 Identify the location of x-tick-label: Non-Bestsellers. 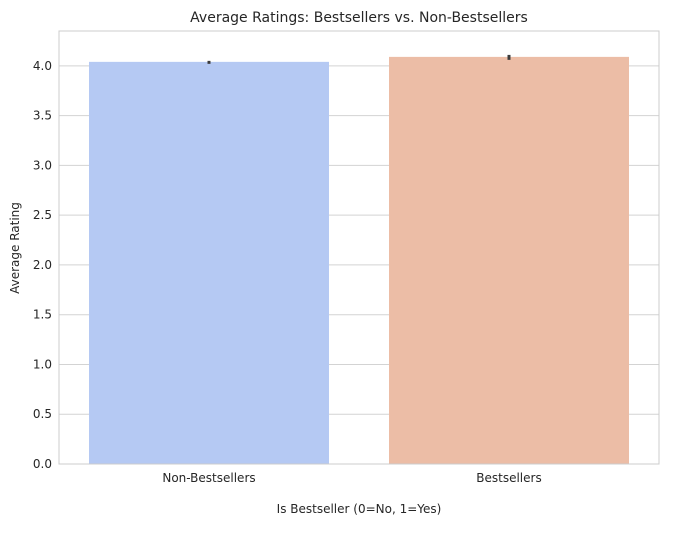
(208, 478).